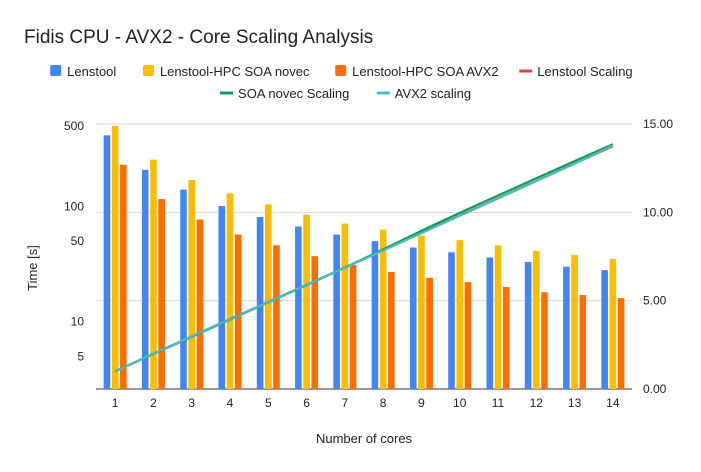  I want to click on y2-tick-label: 5.00, so click(655, 301).